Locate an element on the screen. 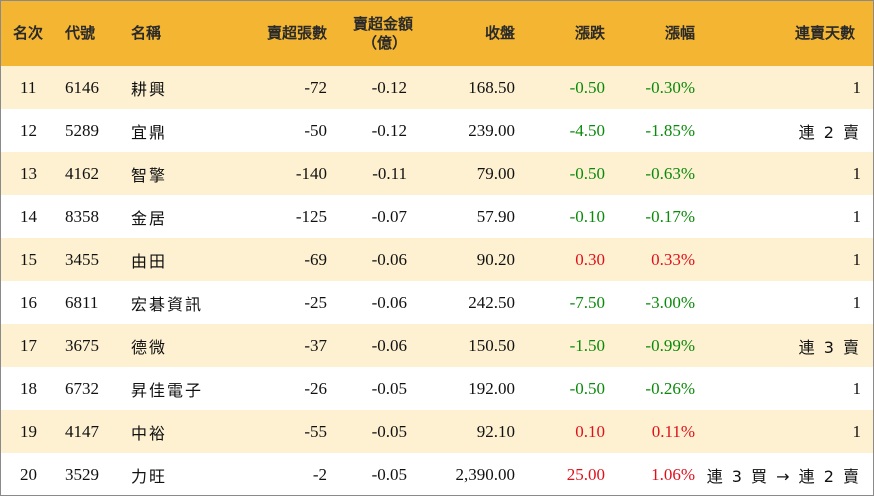  cell-name: 中裕 is located at coordinates (149, 433).